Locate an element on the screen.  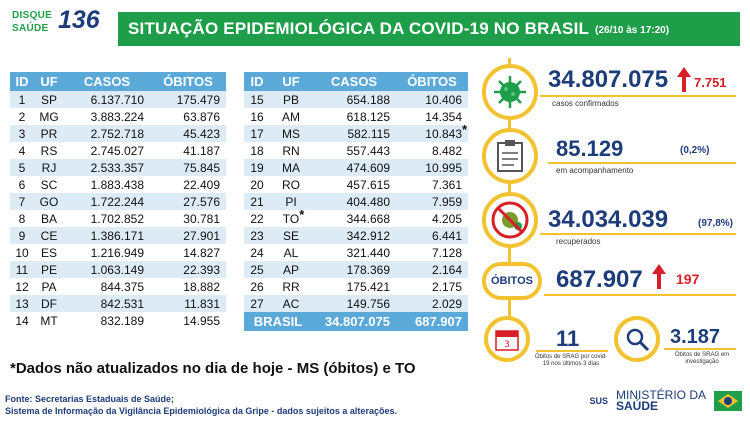
cell-casos: 582.115 is located at coordinates (354, 133).